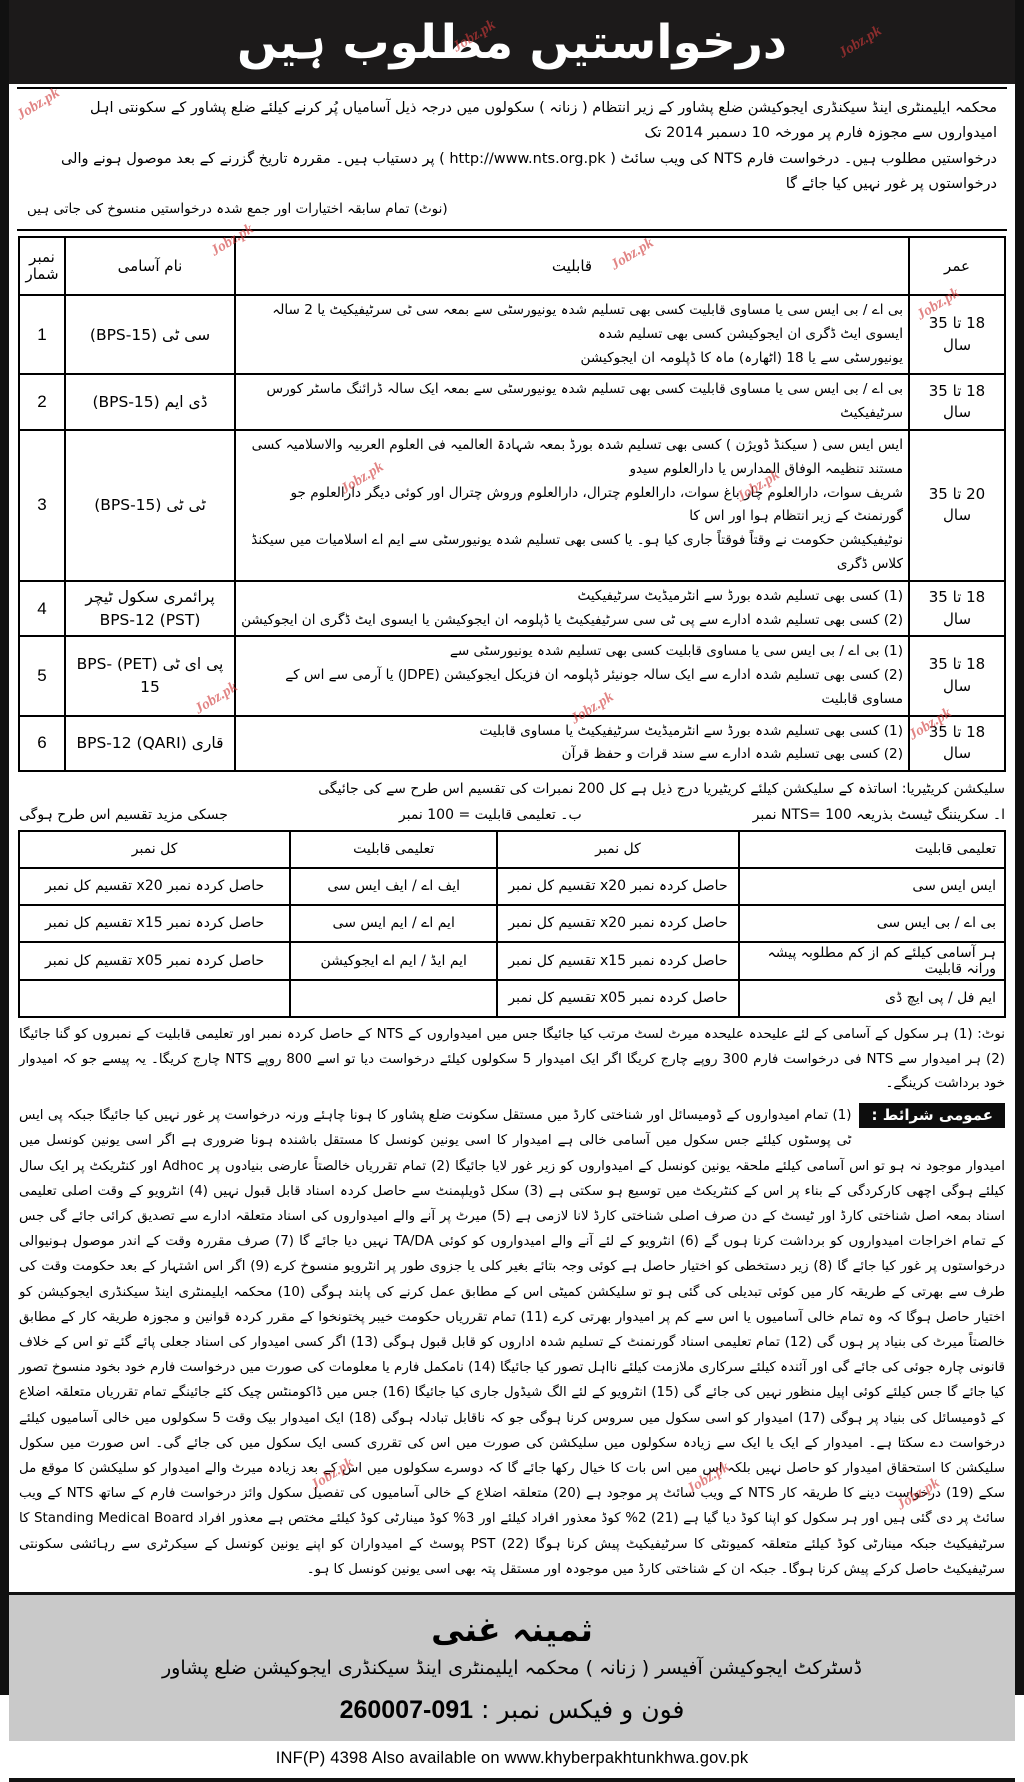  Describe the element at coordinates (150, 743) in the screenshot. I see `row-post-name: قاری (QARI) BPS-12` at that location.